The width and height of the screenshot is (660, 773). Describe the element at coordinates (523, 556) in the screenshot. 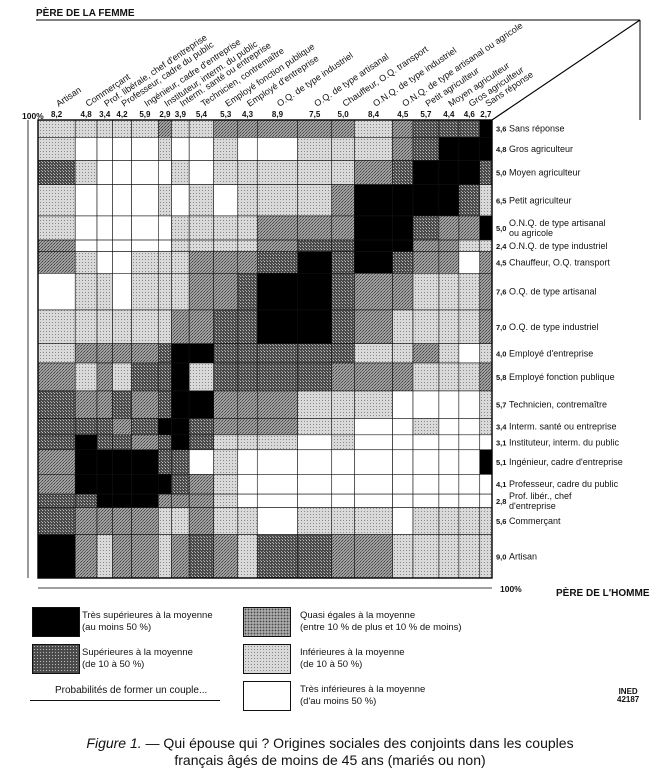

I see `row-label: Artisan` at that location.